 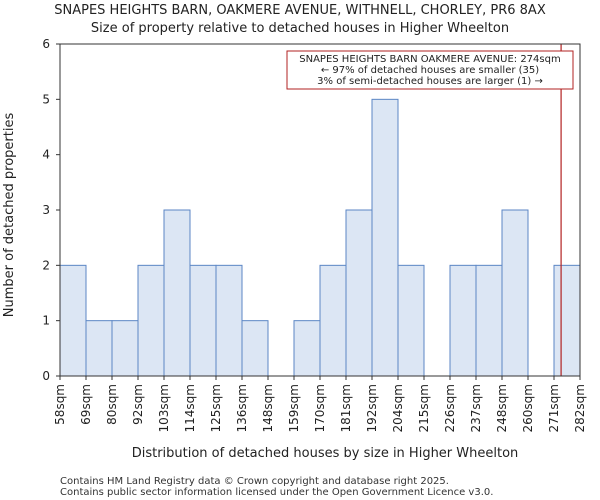 What do you see at coordinates (125, 348) in the screenshot?
I see `bar-80sqm` at bounding box center [125, 348].